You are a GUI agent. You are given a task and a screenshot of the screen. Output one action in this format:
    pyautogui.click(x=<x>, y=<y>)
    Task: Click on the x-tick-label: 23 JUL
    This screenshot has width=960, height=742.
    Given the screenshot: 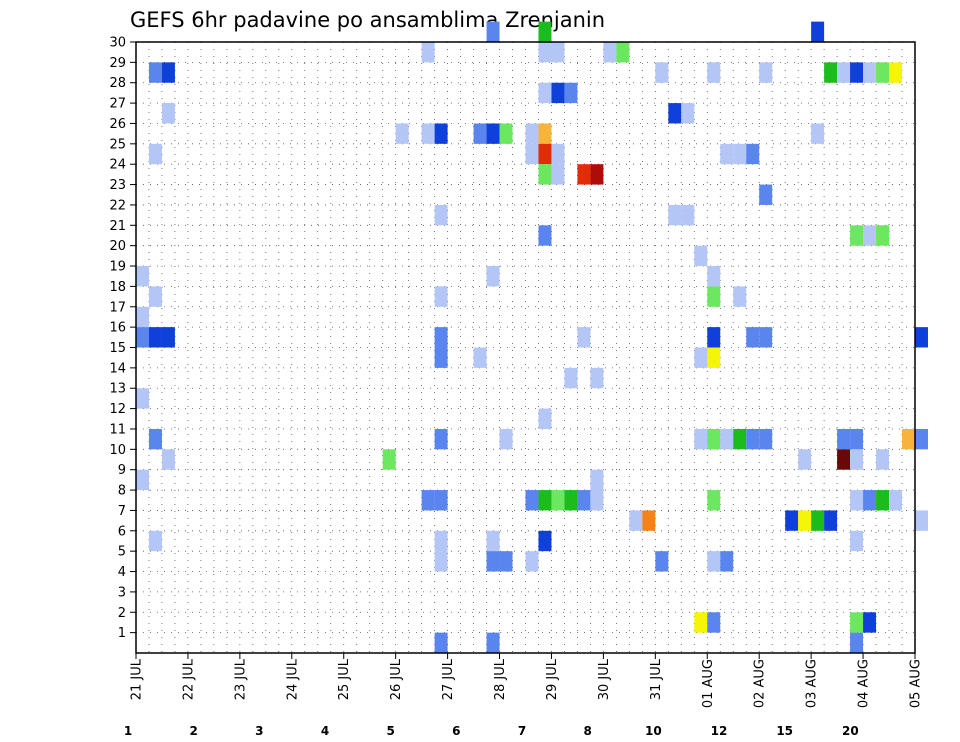 What is the action you would take?
    pyautogui.click(x=240, y=679)
    